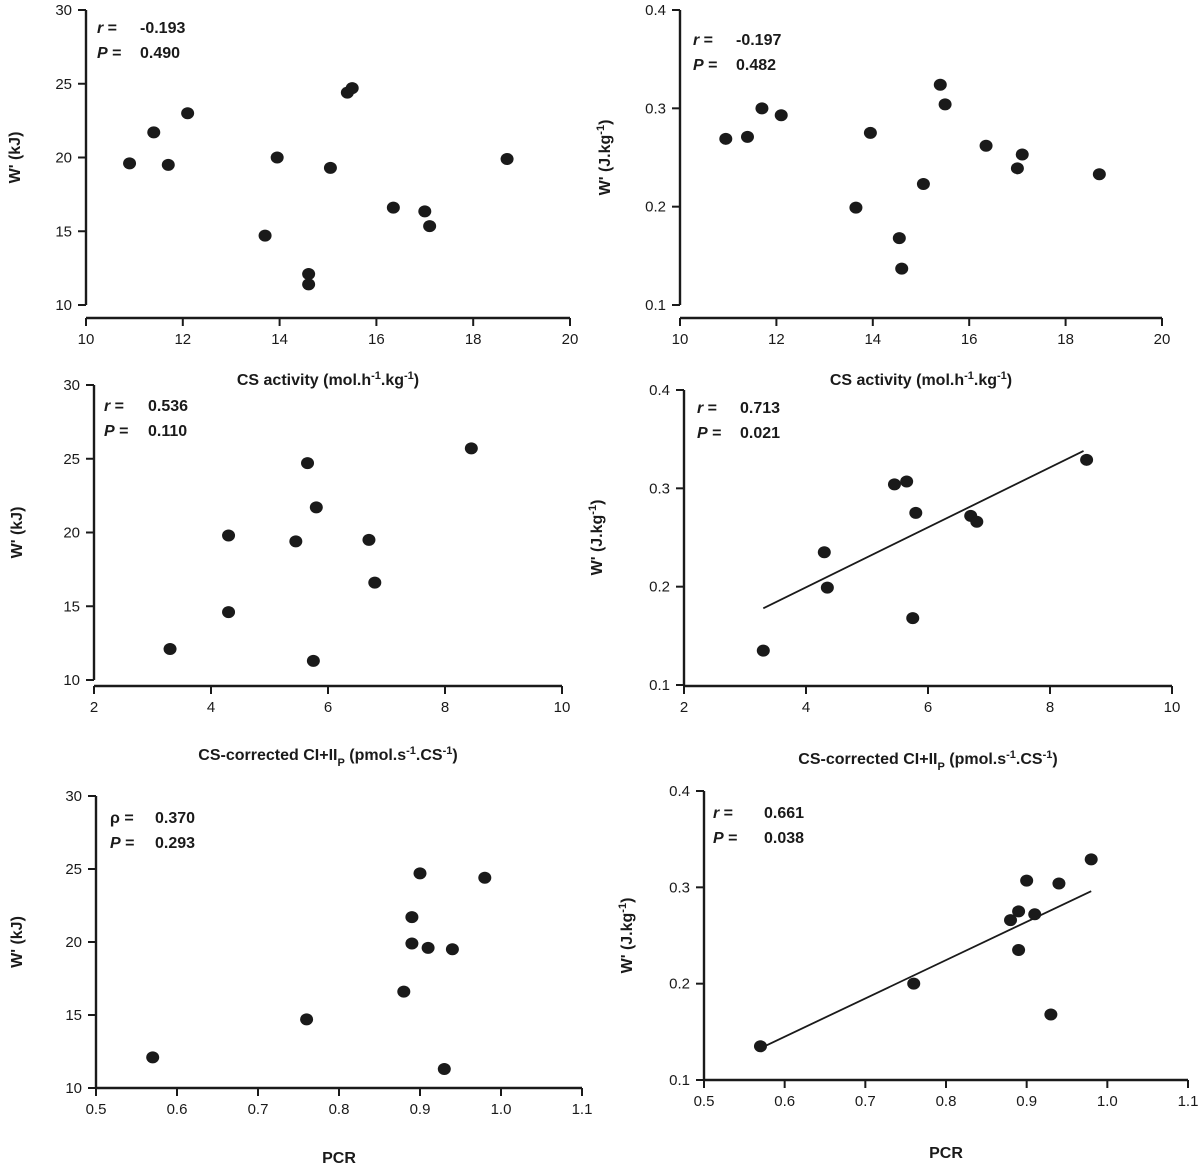  Describe the element at coordinates (445, 707) in the screenshot. I see `x-tick-label: 8` at that location.